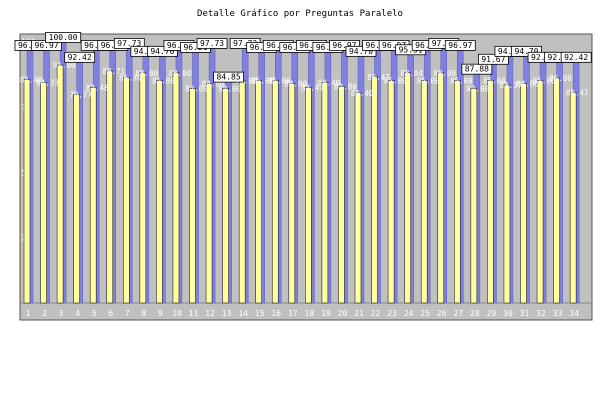 Image resolution: width=600 pixels, height=400 pixels. Describe the element at coordinates (409, 313) in the screenshot. I see `x-tick-label: 24` at that location.